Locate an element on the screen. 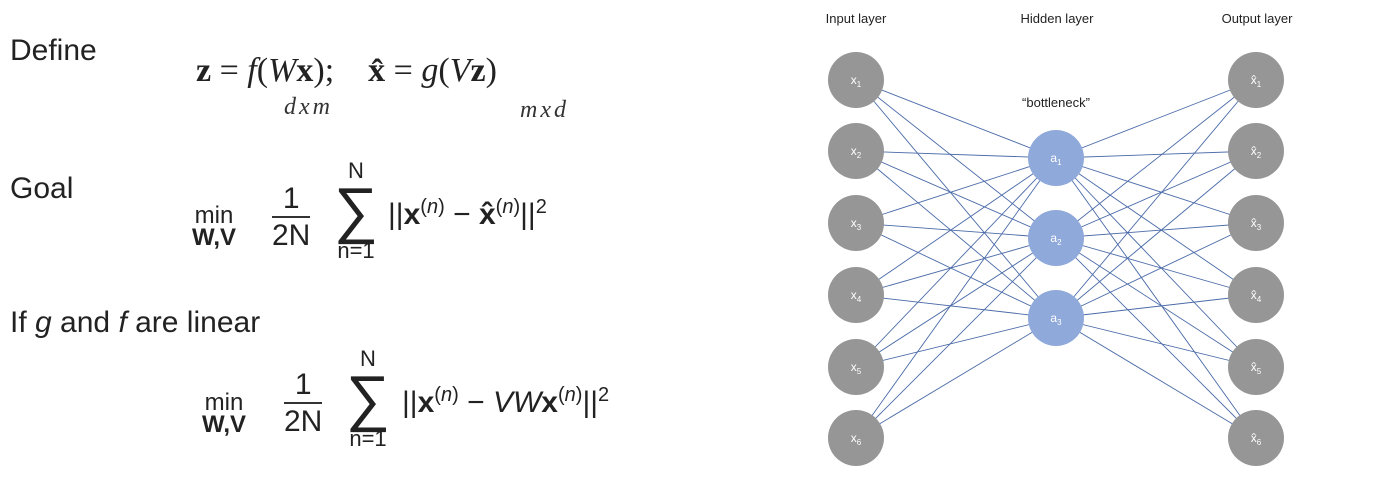  output-node-4-circle is located at coordinates (1256, 295).